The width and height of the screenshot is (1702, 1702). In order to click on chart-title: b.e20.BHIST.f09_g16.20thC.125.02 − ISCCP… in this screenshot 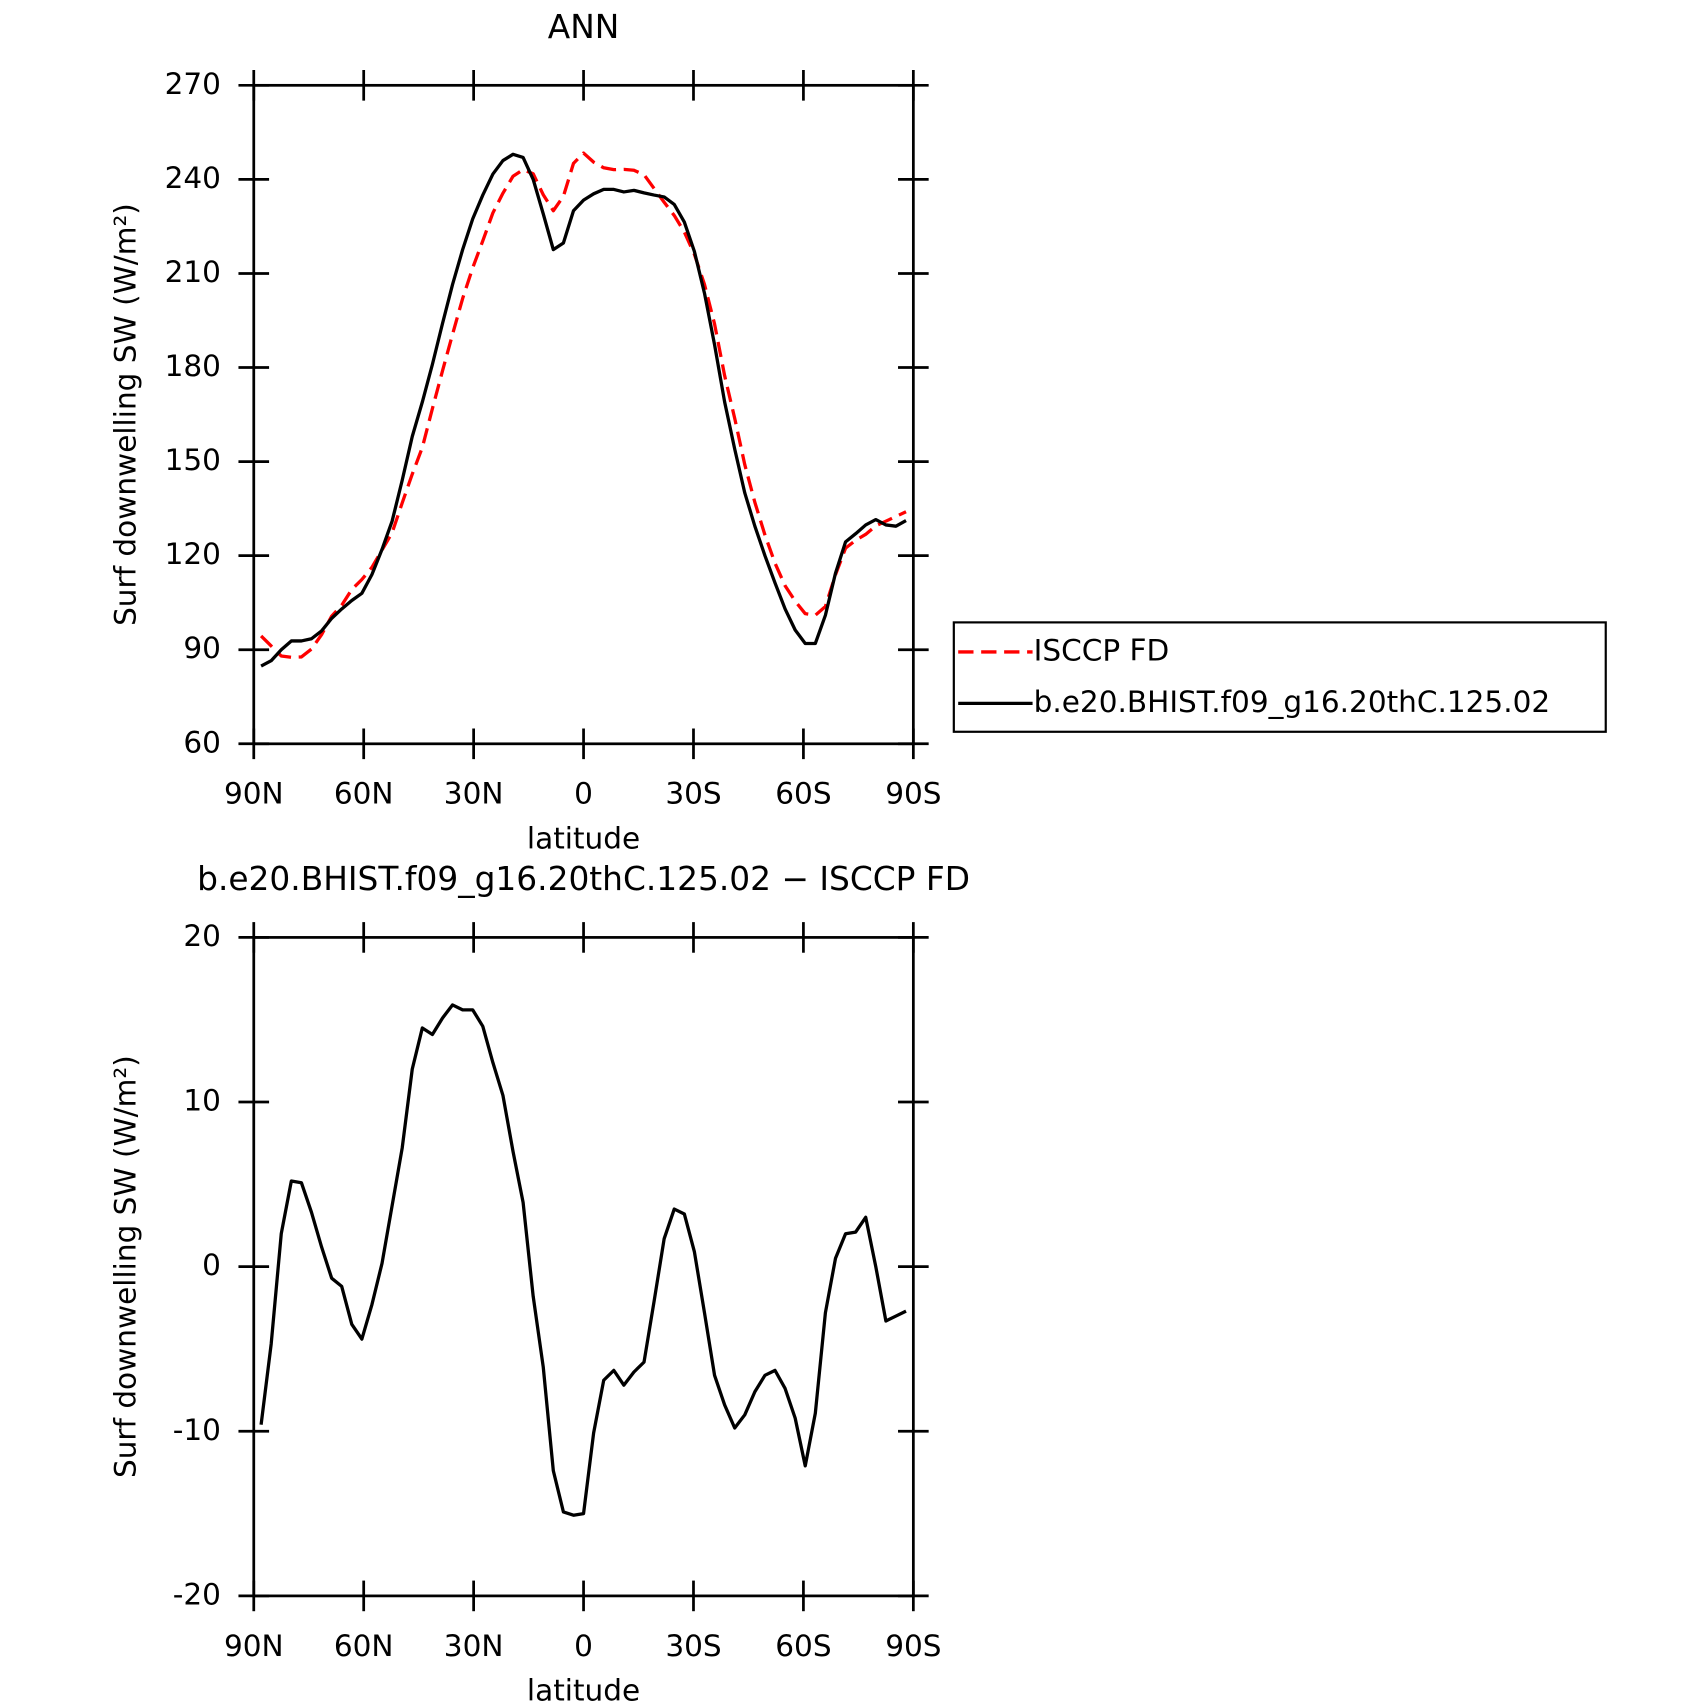, I will do `click(583, 879)`.